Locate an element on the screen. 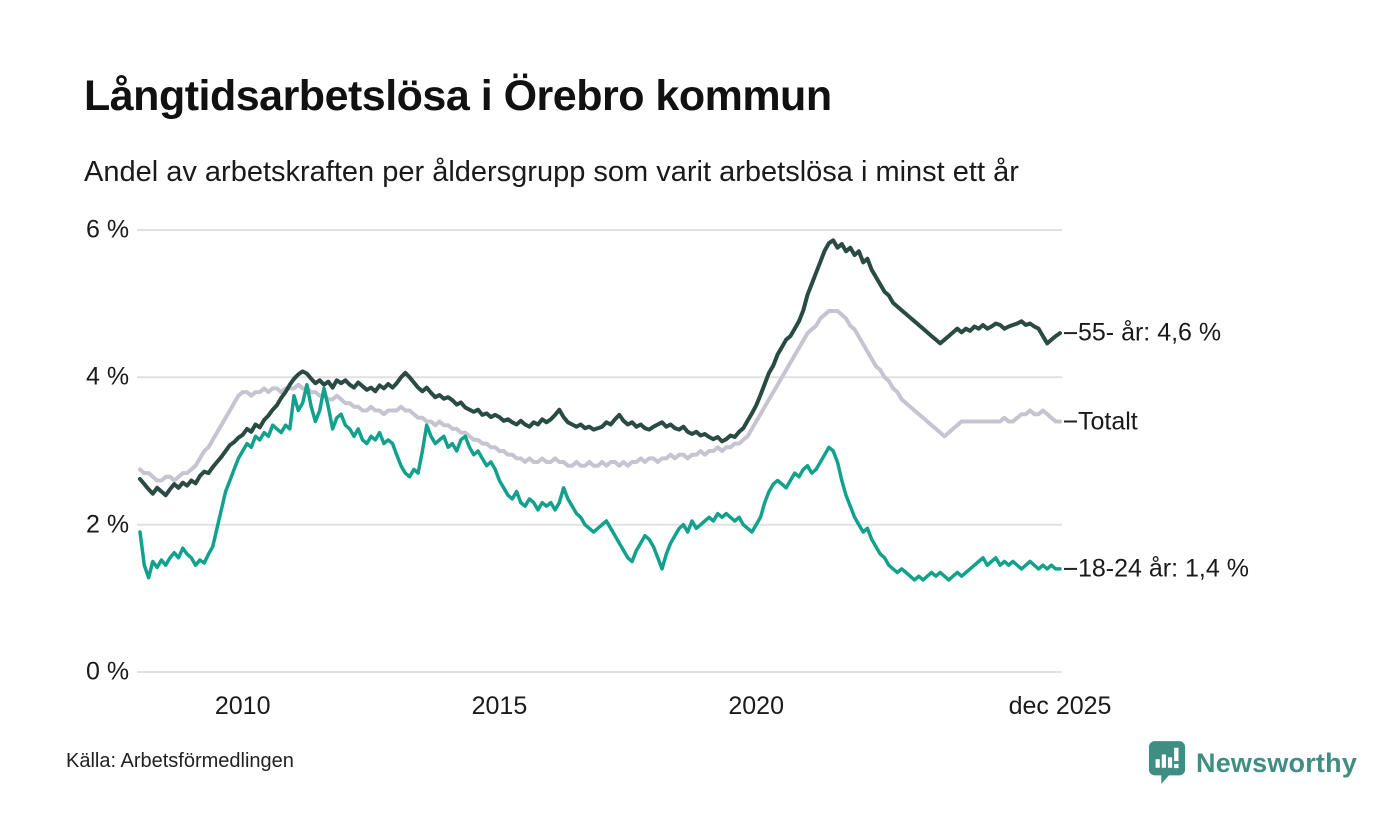  y-axis-tick-label: 2 % is located at coordinates (108, 524).